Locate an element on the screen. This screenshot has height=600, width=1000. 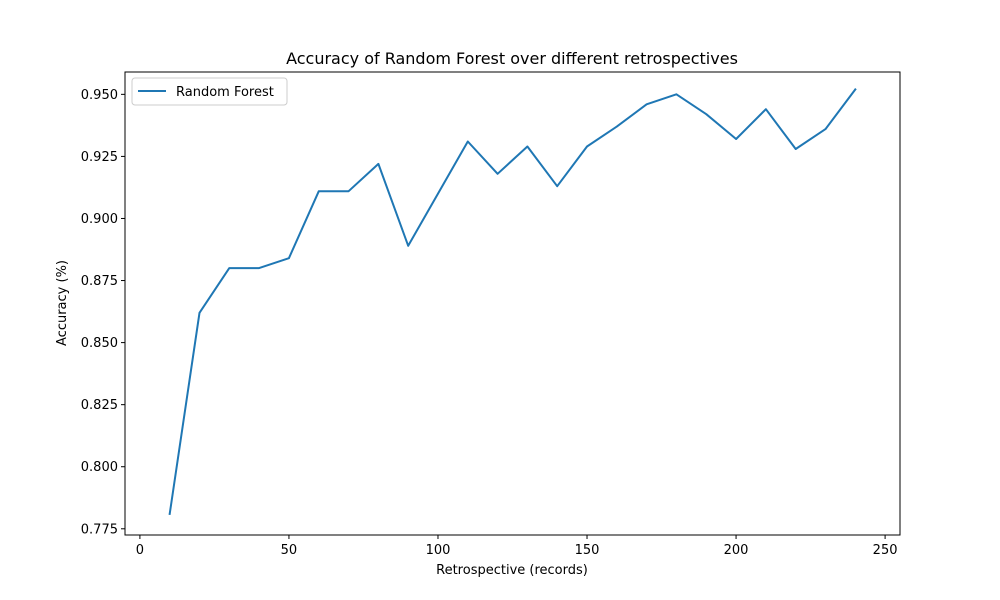
x-tick-label: 250 is located at coordinates (885, 550).